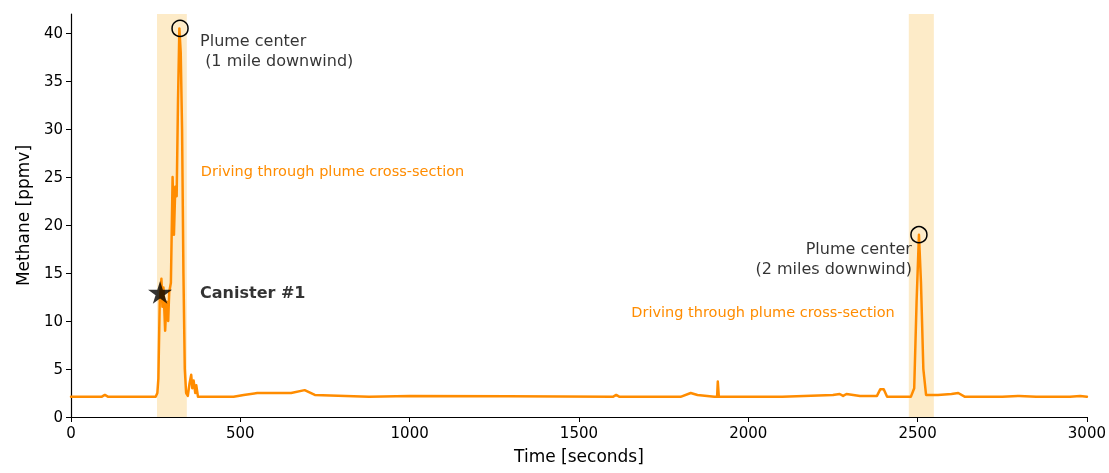 The image size is (1109, 473). What do you see at coordinates (53, 129) in the screenshot?
I see `y-tick-label: 30` at bounding box center [53, 129].